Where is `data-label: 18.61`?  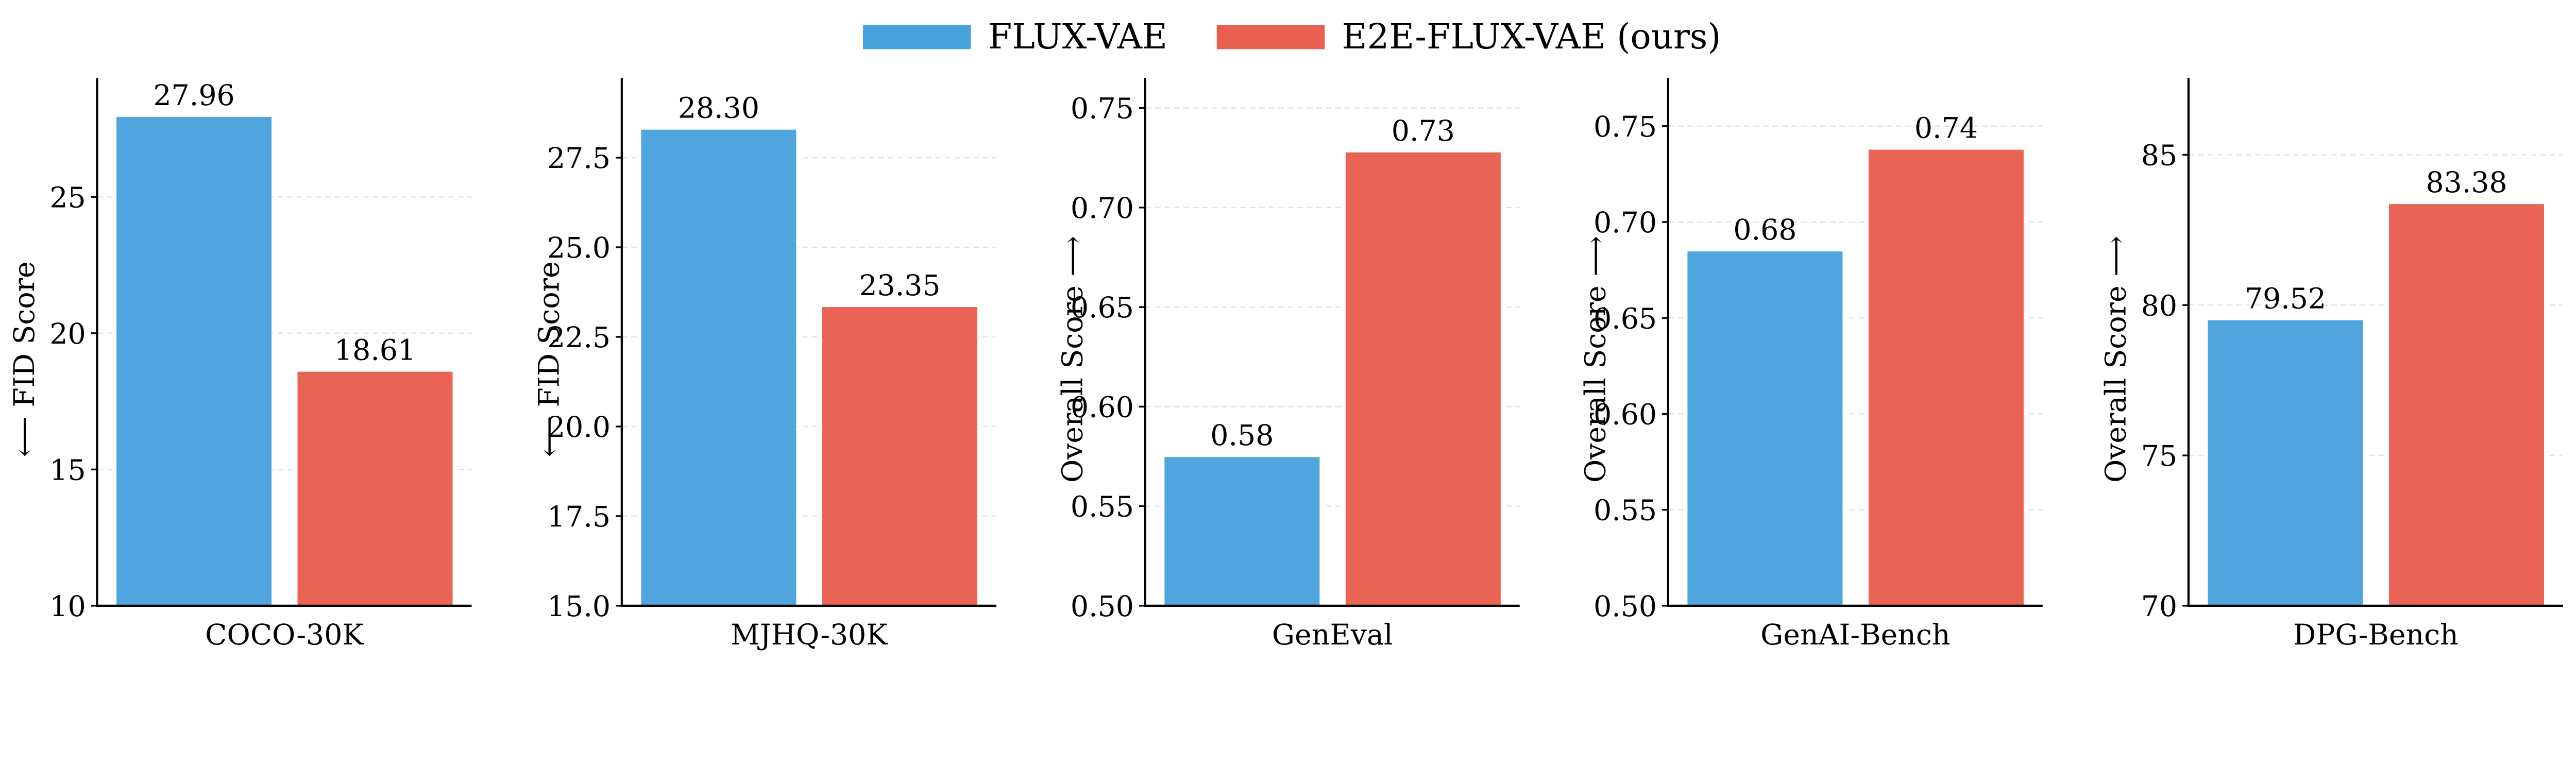 data-label: 18.61 is located at coordinates (375, 350).